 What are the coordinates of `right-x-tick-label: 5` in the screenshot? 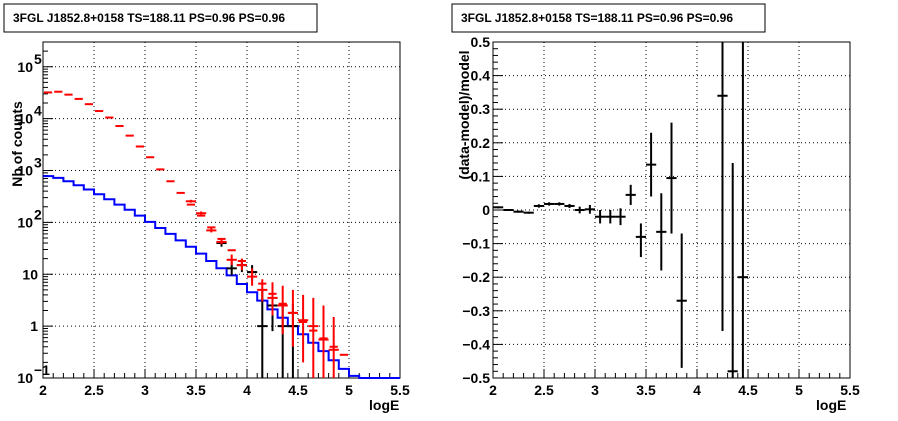 It's located at (799, 390).